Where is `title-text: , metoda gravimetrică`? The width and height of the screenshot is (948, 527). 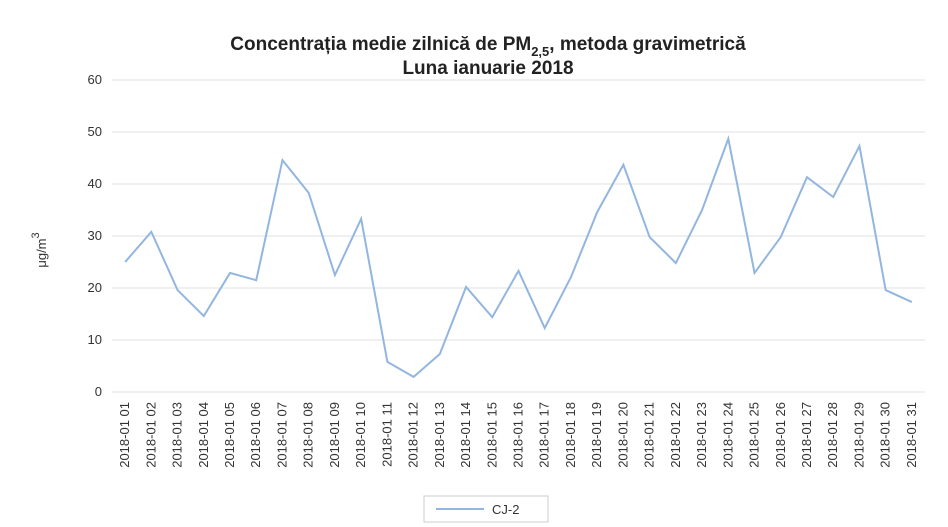
title-text: , metoda gravimetrică is located at coordinates (647, 44).